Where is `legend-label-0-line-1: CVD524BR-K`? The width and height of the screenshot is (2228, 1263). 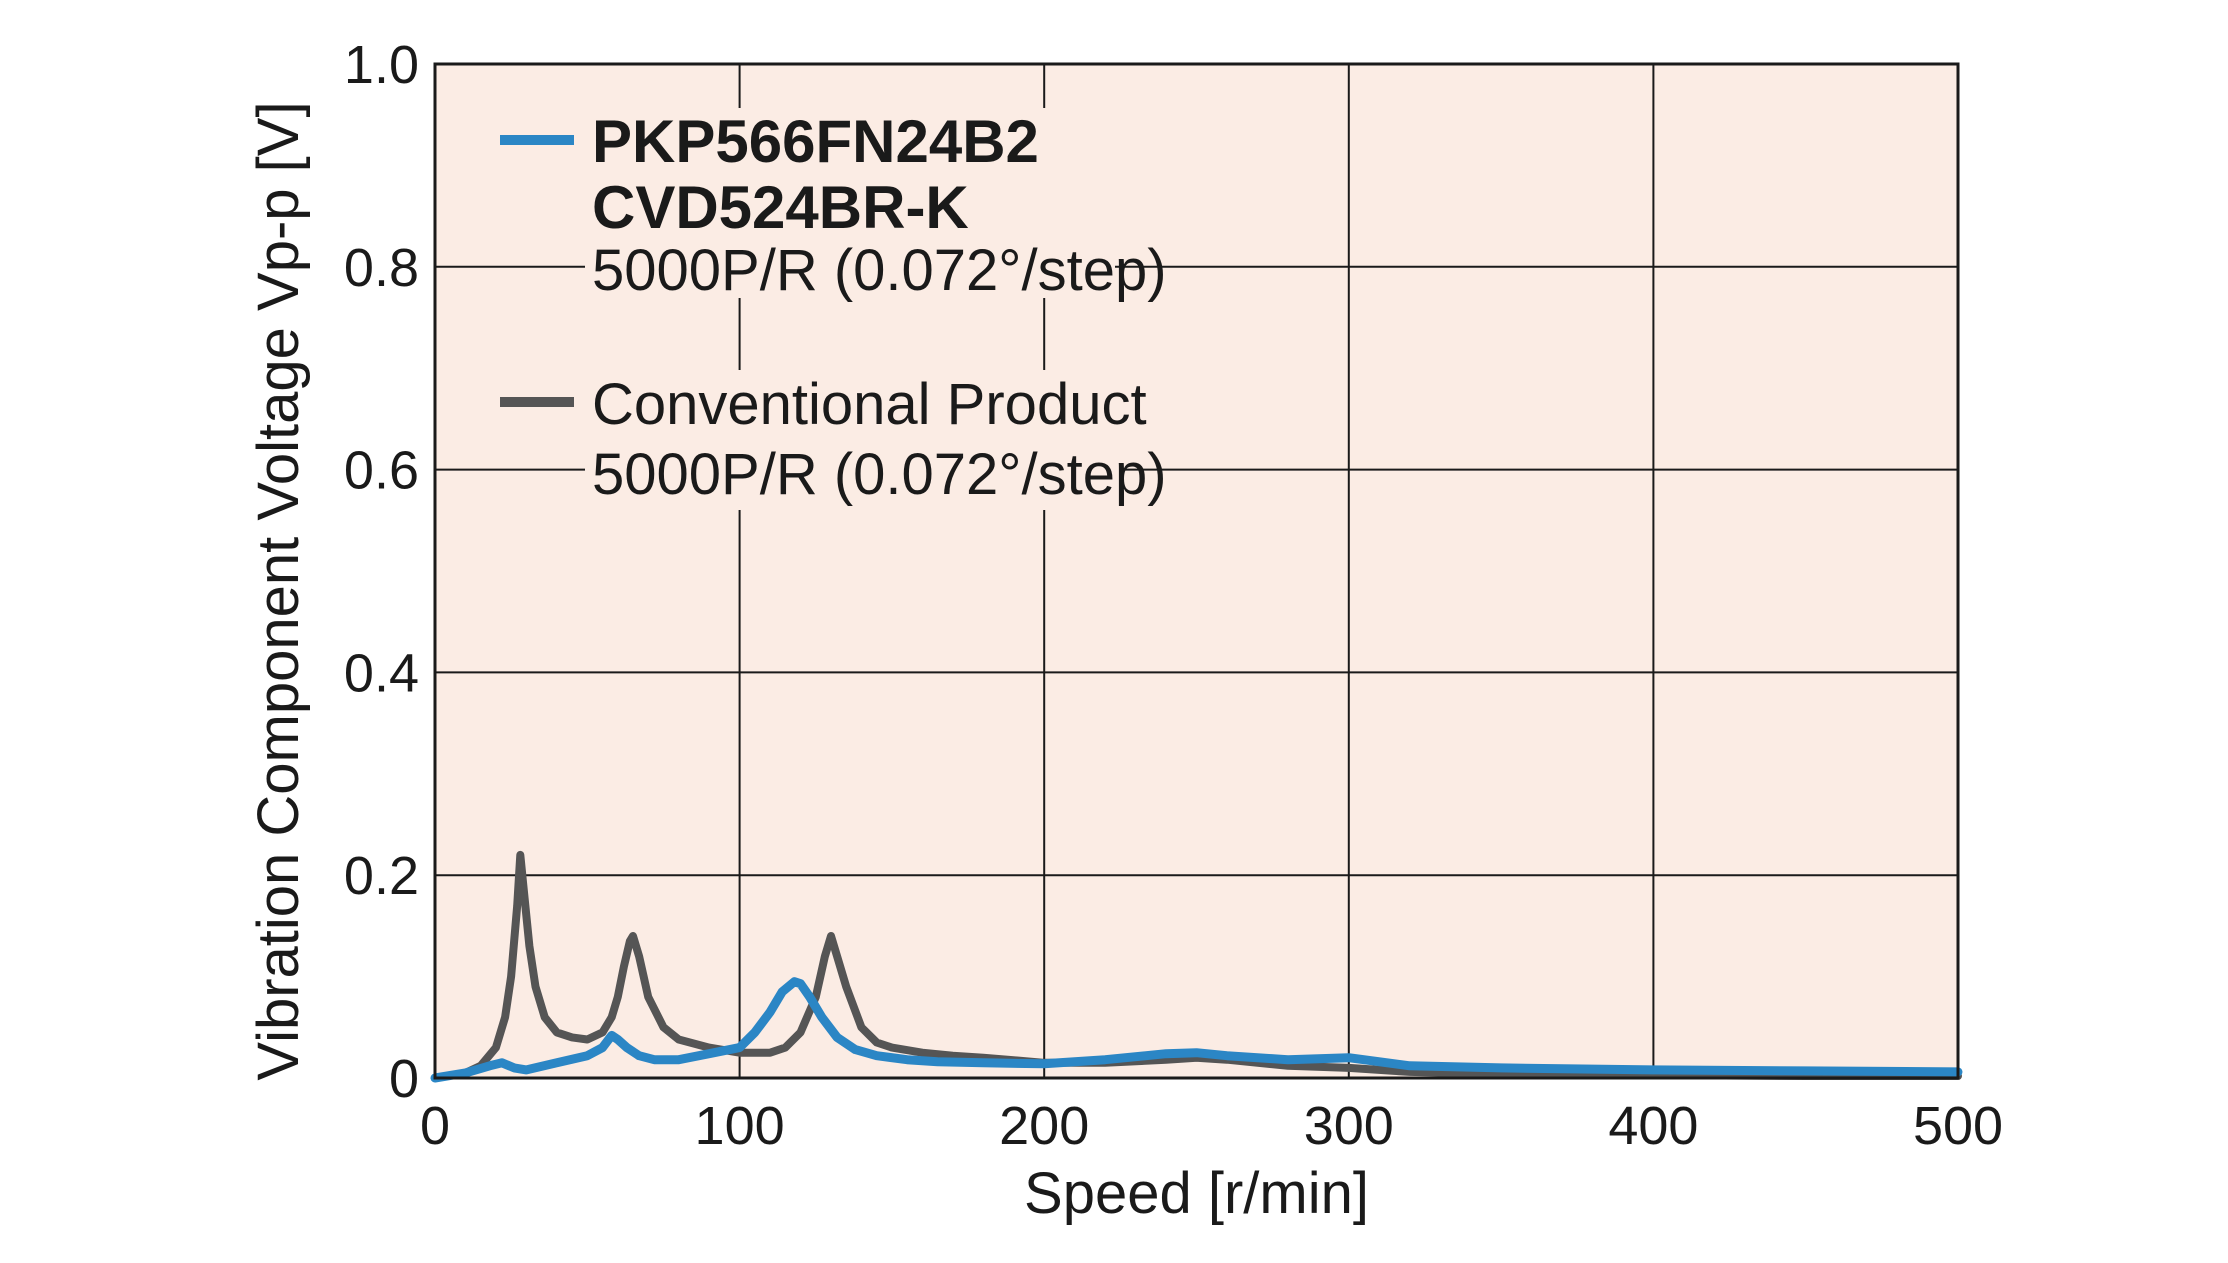
legend-label-0-line-1: CVD524BR-K is located at coordinates (780, 207).